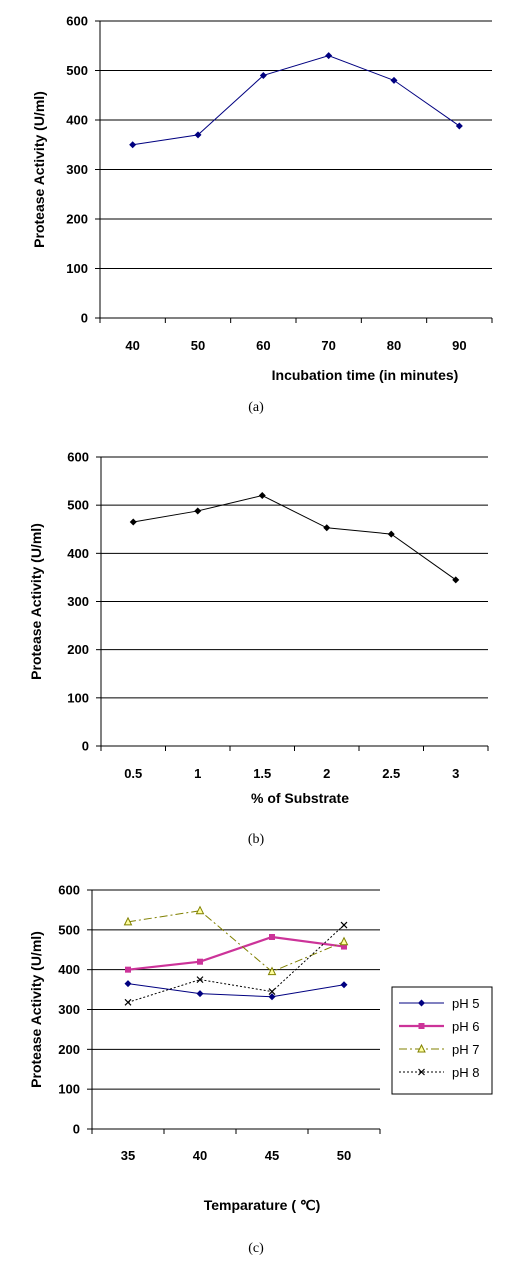 This screenshot has height=1271, width=529. I want to click on x-tick-label: 2, so click(326, 773).